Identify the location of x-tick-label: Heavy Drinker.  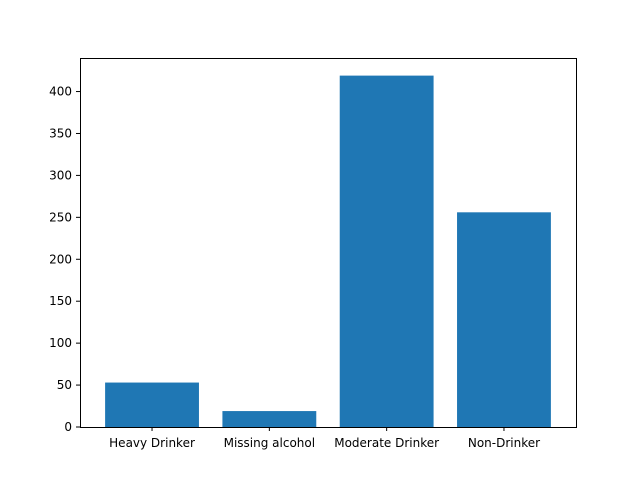
(152, 443).